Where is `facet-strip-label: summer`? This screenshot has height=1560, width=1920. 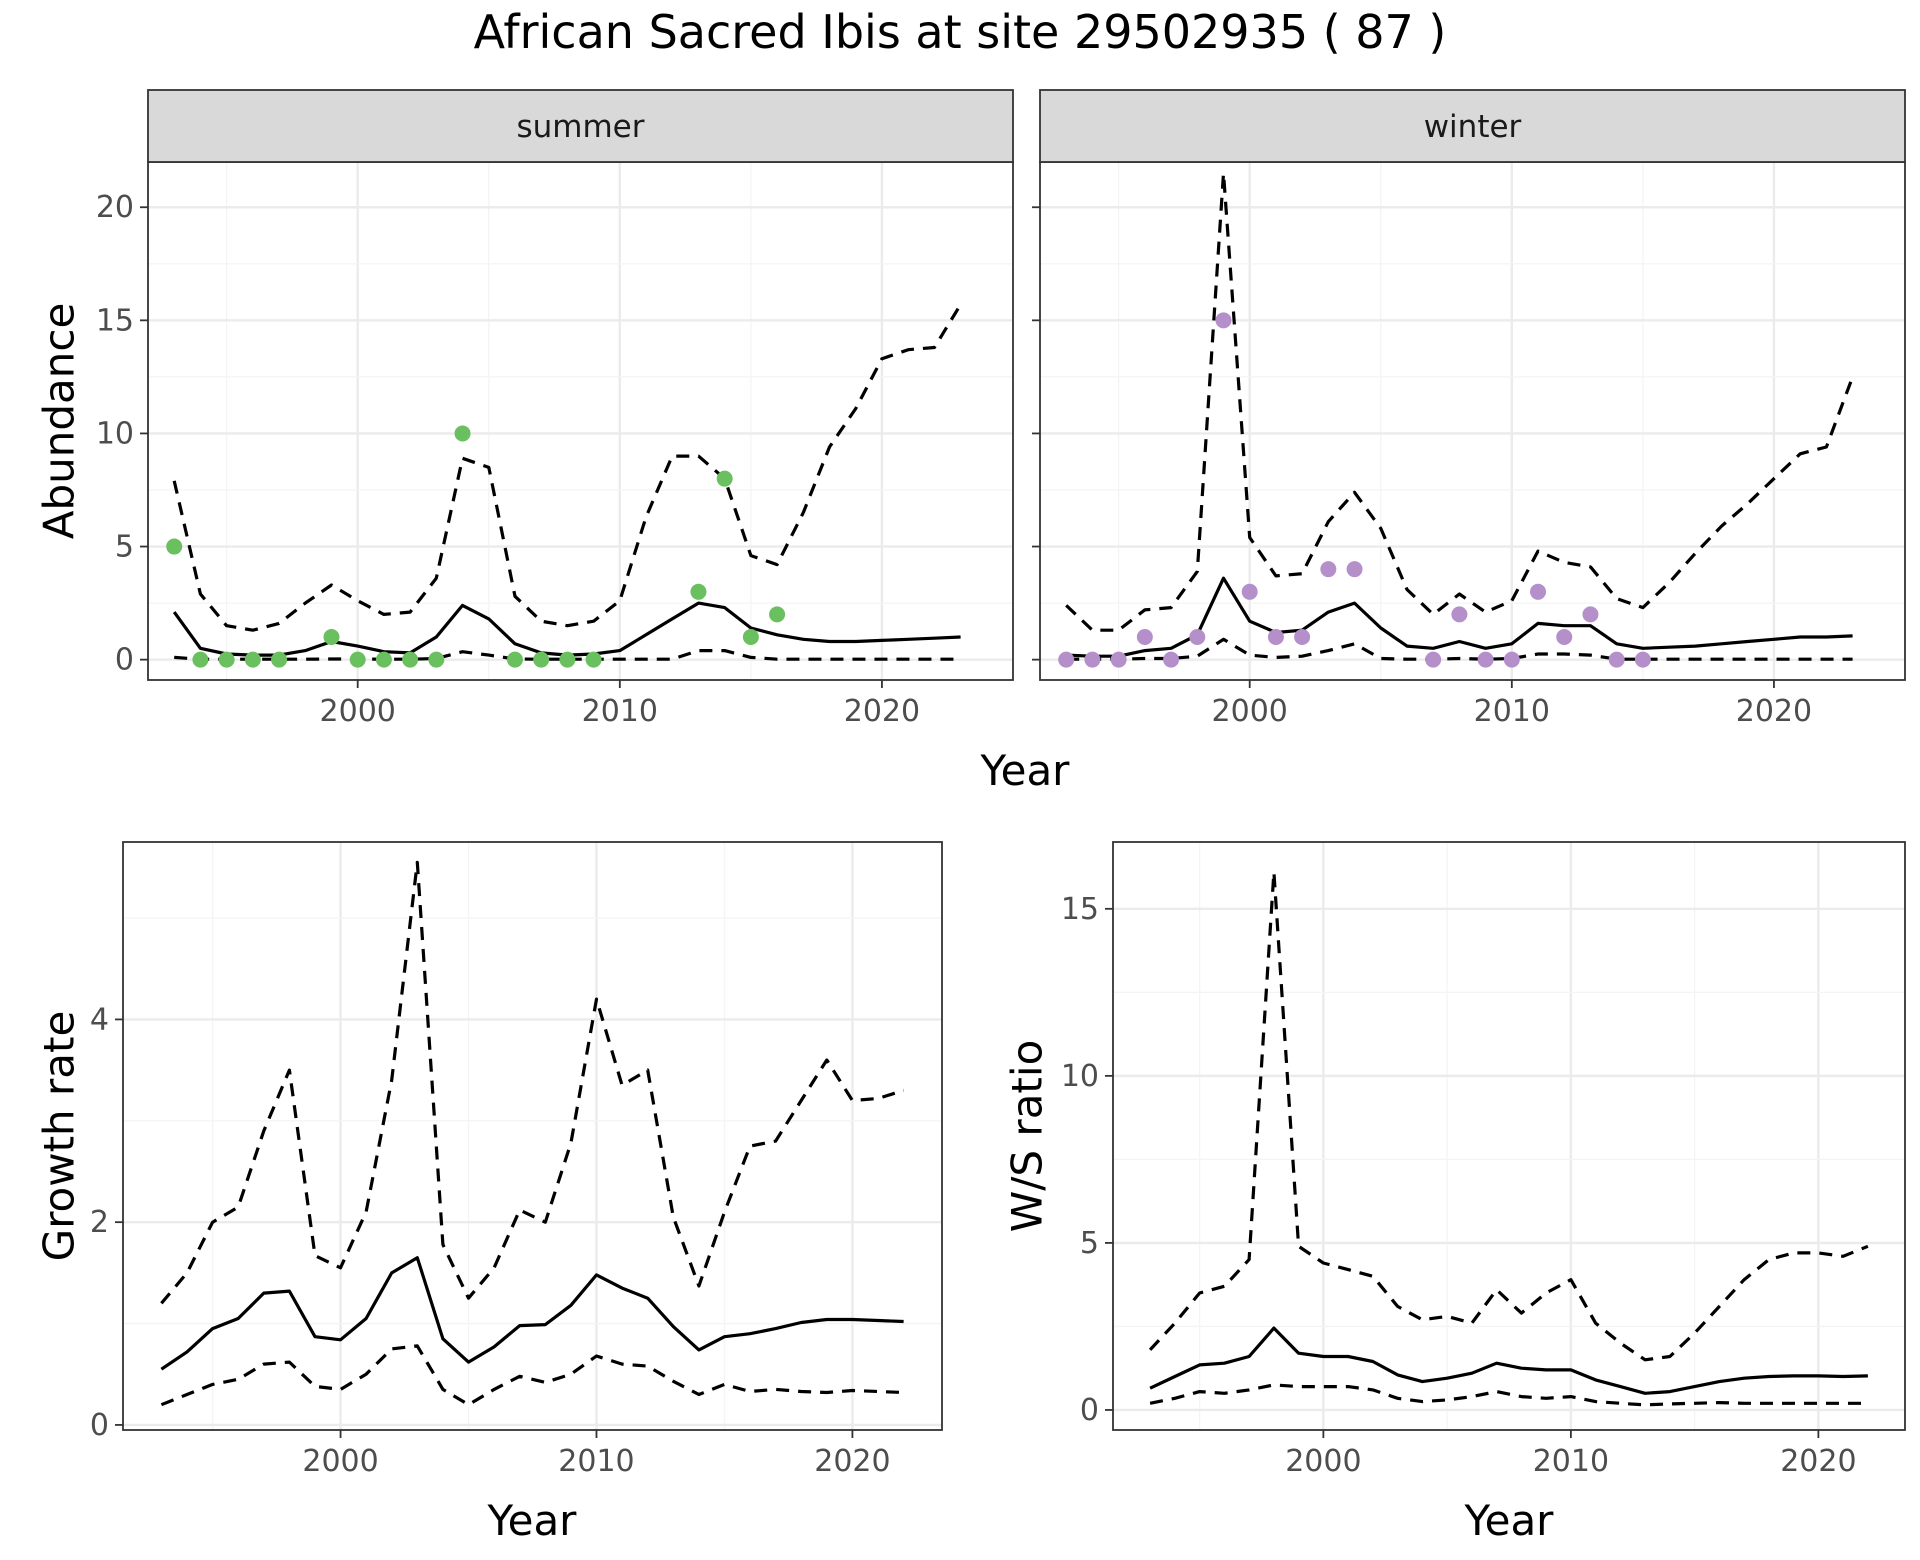
facet-strip-label: summer is located at coordinates (580, 127).